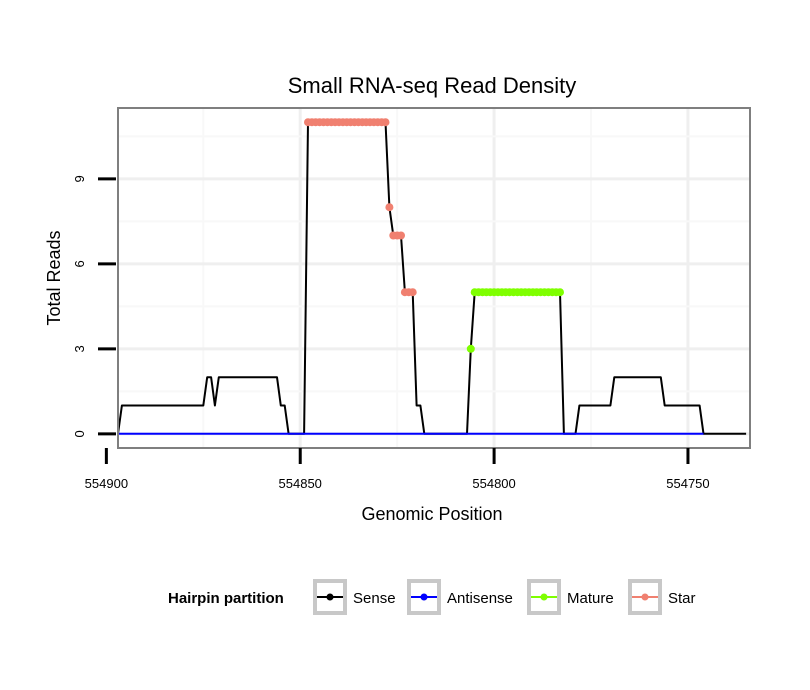  Describe the element at coordinates (432, 85) in the screenshot. I see `chart-title: Small RNA-seq Read Density` at that location.